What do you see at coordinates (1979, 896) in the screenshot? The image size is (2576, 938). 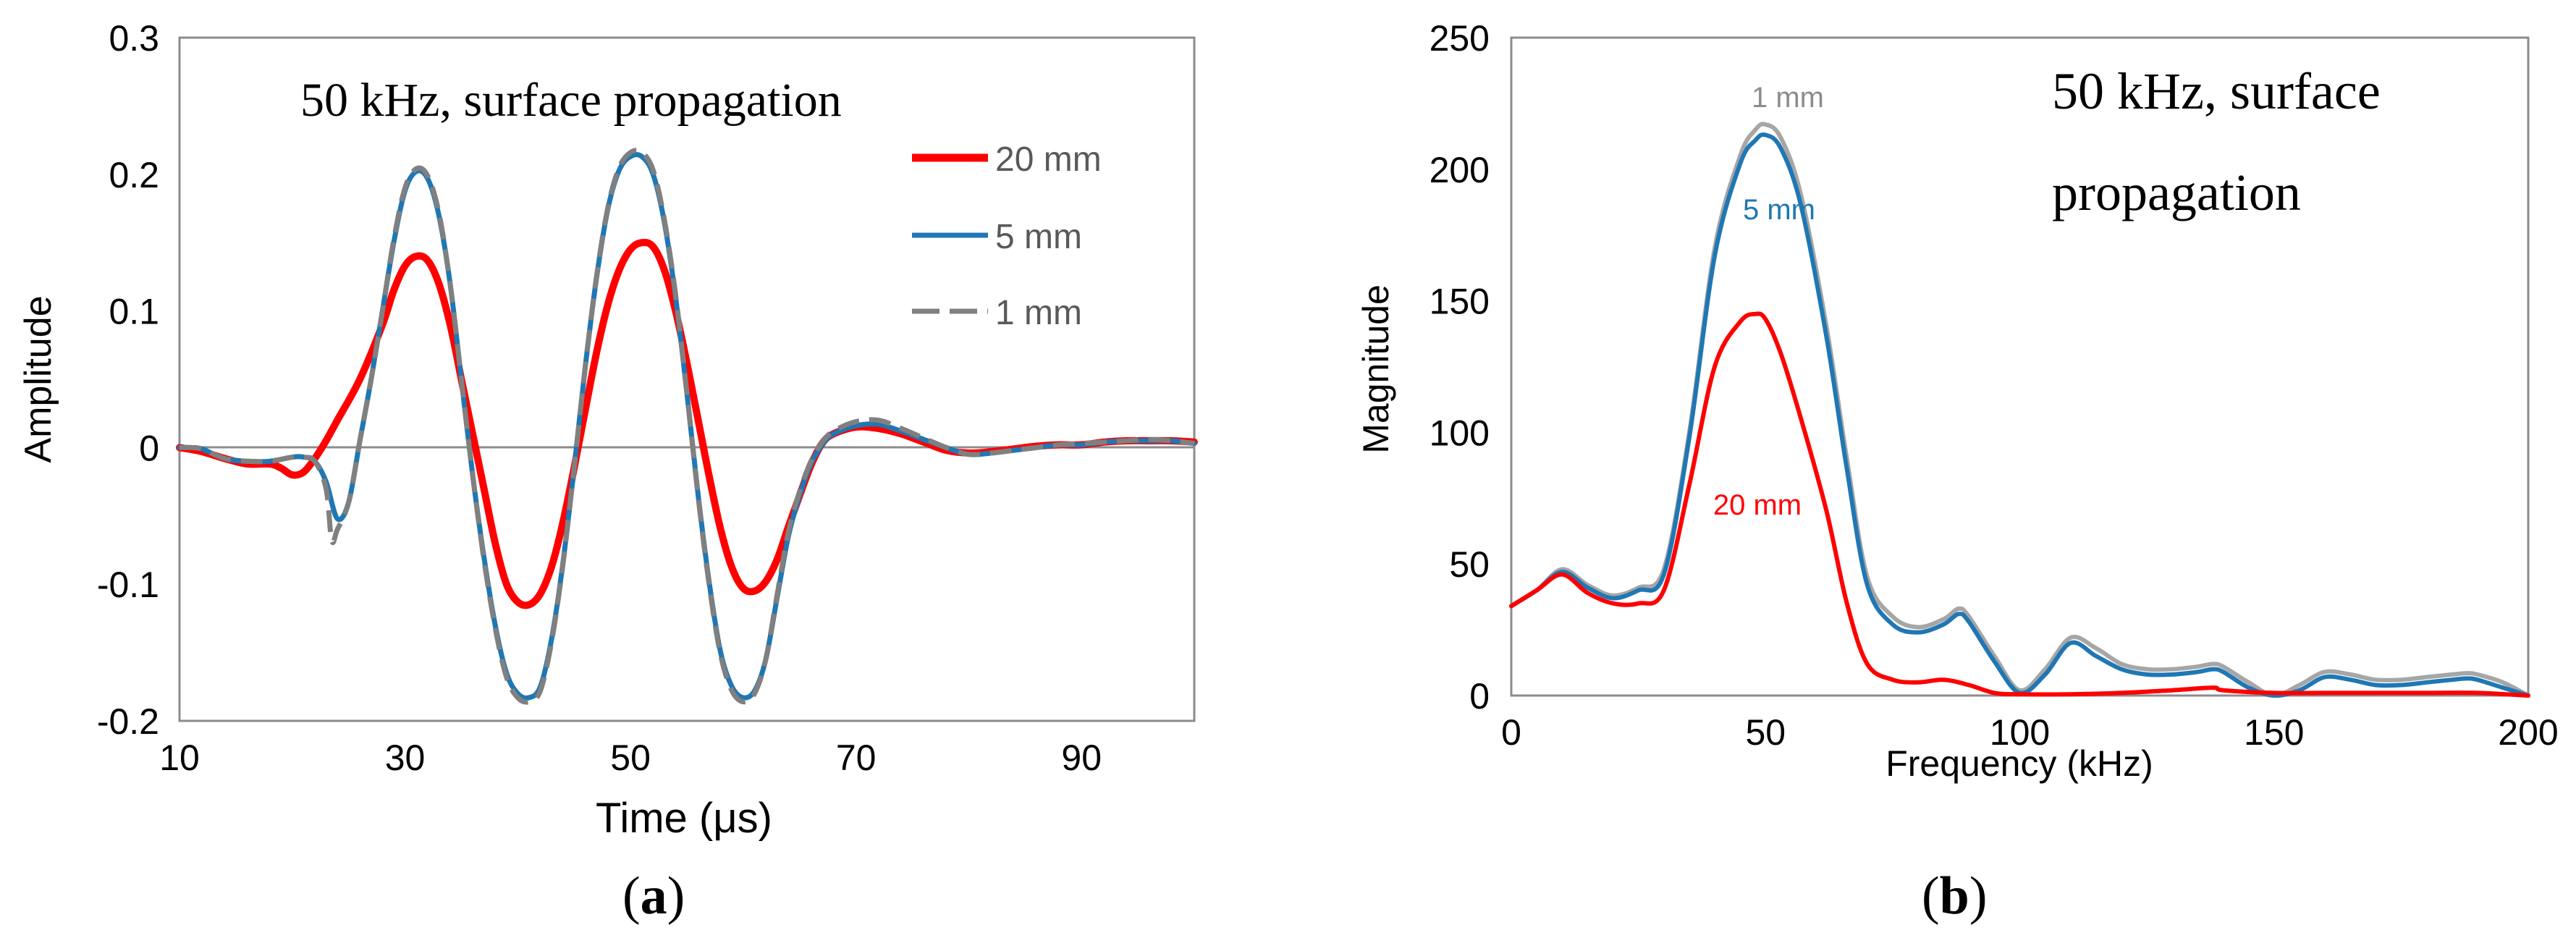 I see `caption-b-close: )` at bounding box center [1979, 896].